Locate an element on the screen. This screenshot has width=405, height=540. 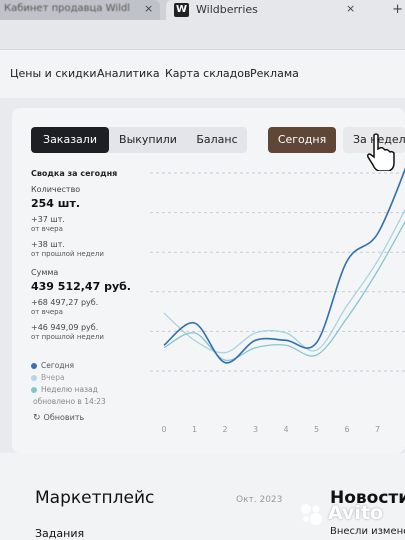
from-yesterday-label: от вчера is located at coordinates (47, 229).